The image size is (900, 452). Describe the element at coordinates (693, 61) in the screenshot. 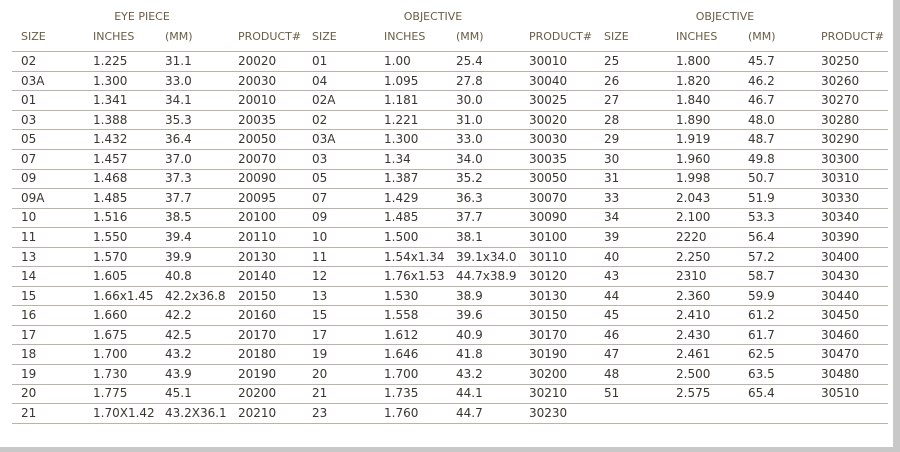

I see `cell: 1.800` at that location.